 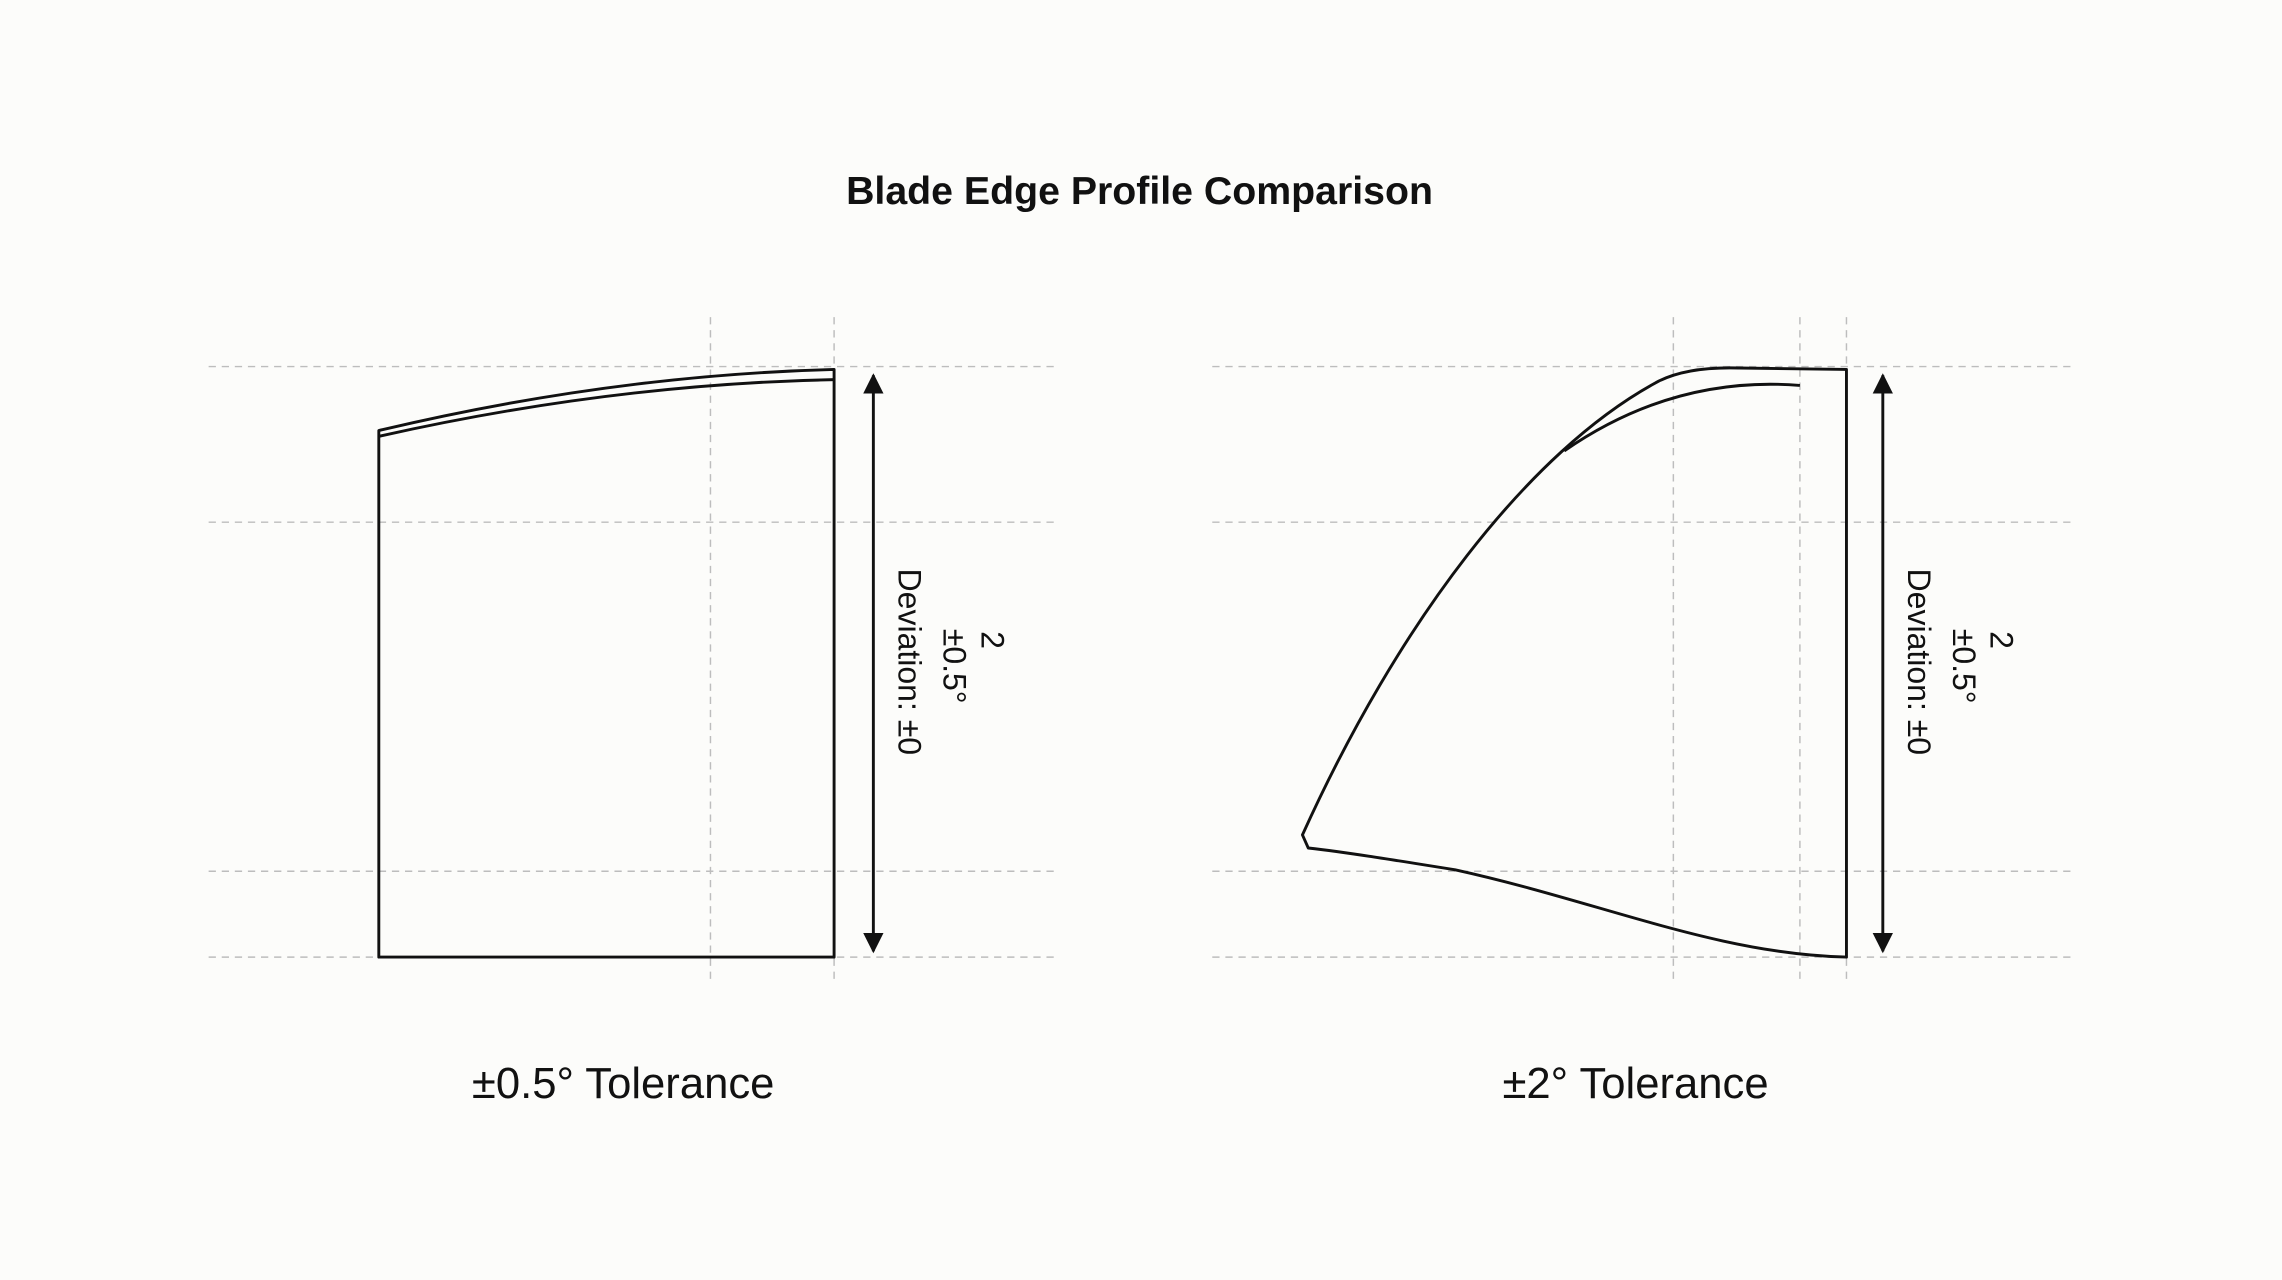 I want to click on caption: ±2° Tolerance, so click(x=1635, y=1084).